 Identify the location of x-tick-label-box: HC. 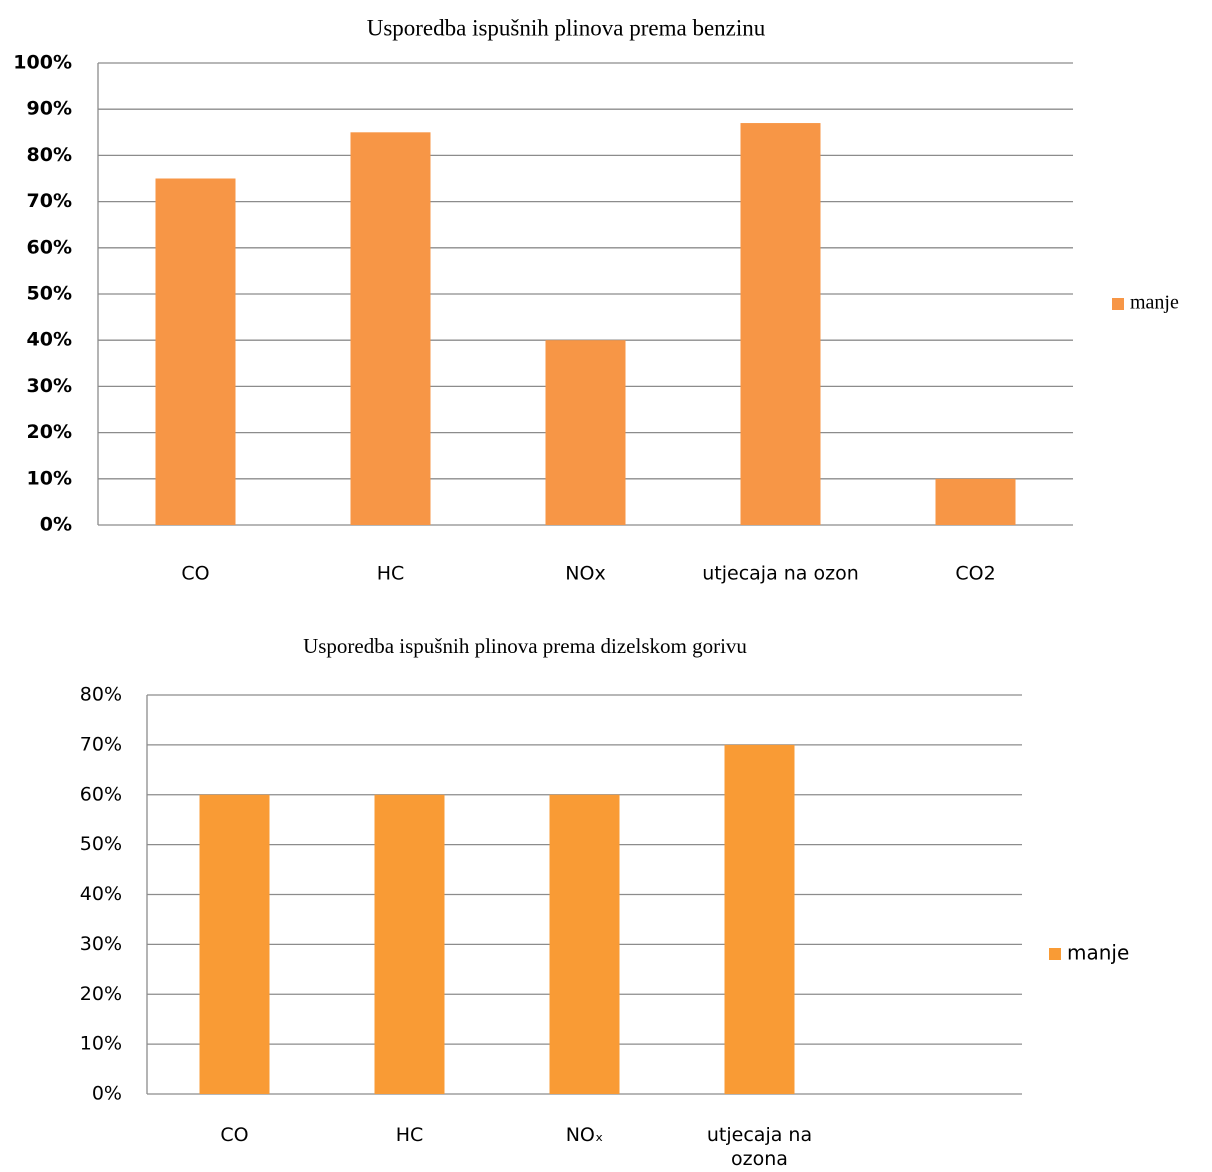
(409, 1135).